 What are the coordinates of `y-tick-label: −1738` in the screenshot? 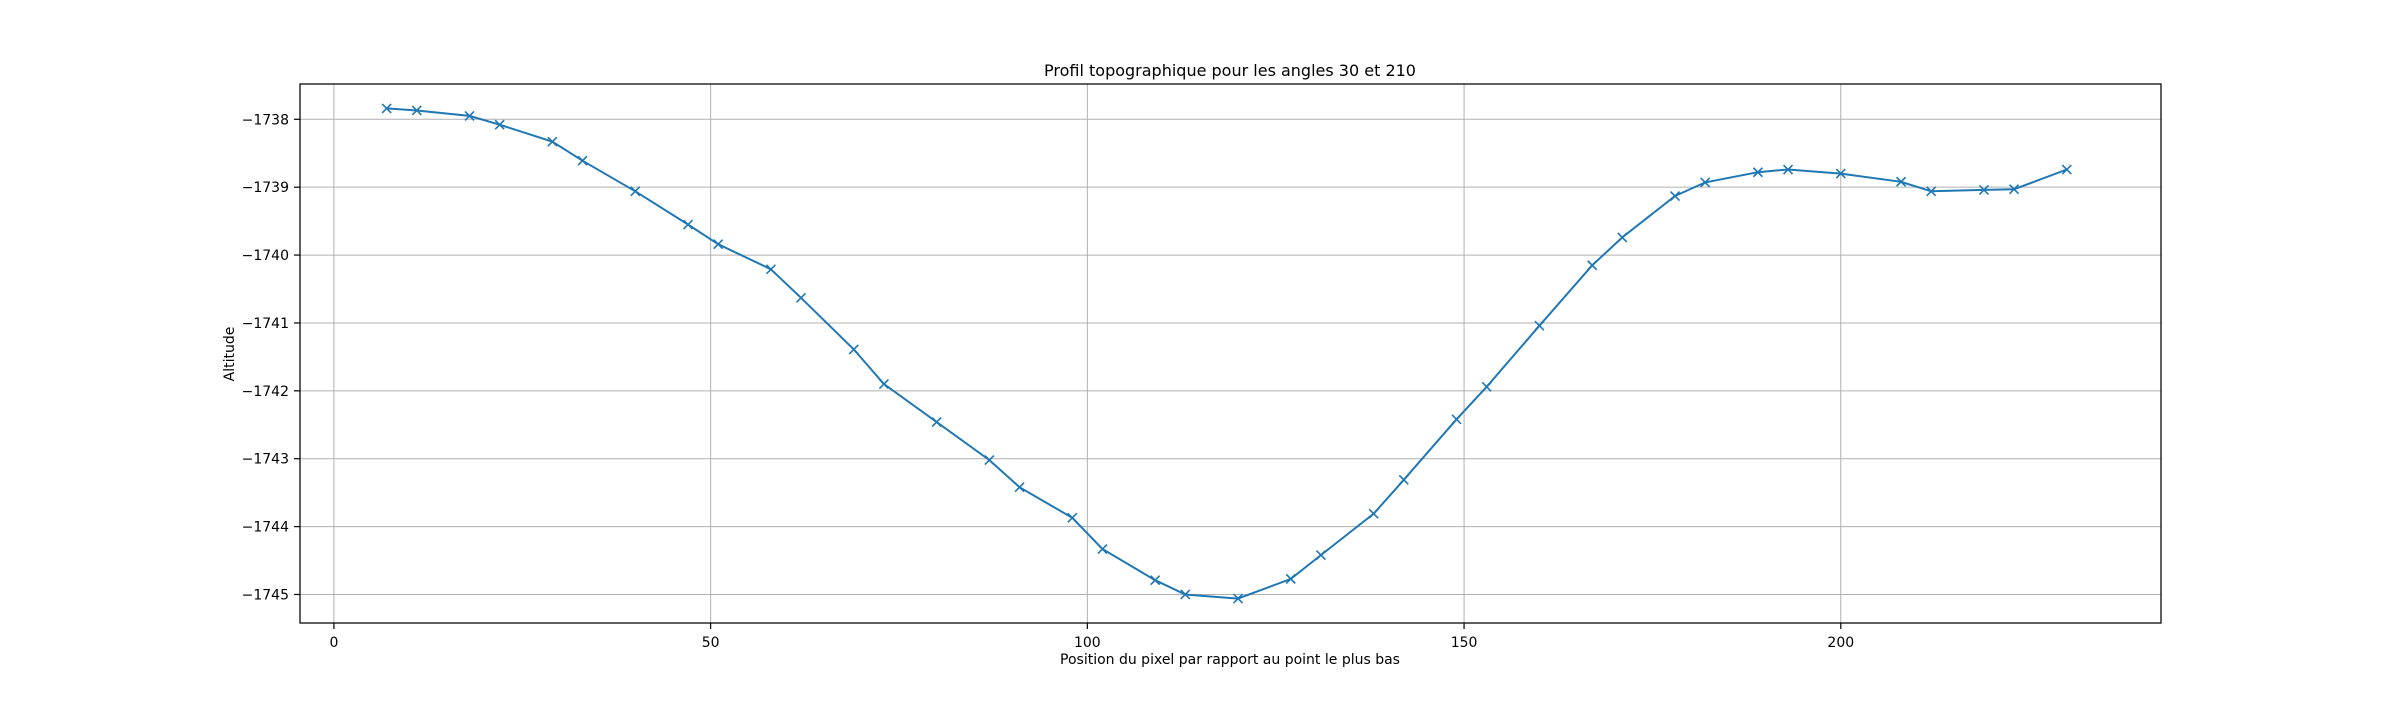 It's located at (265, 120).